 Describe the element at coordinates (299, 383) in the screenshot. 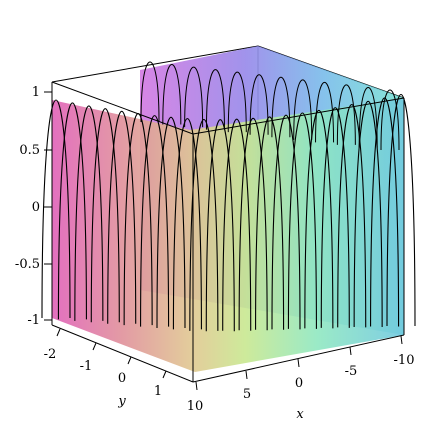

I see `x-tick-label: 0` at that location.